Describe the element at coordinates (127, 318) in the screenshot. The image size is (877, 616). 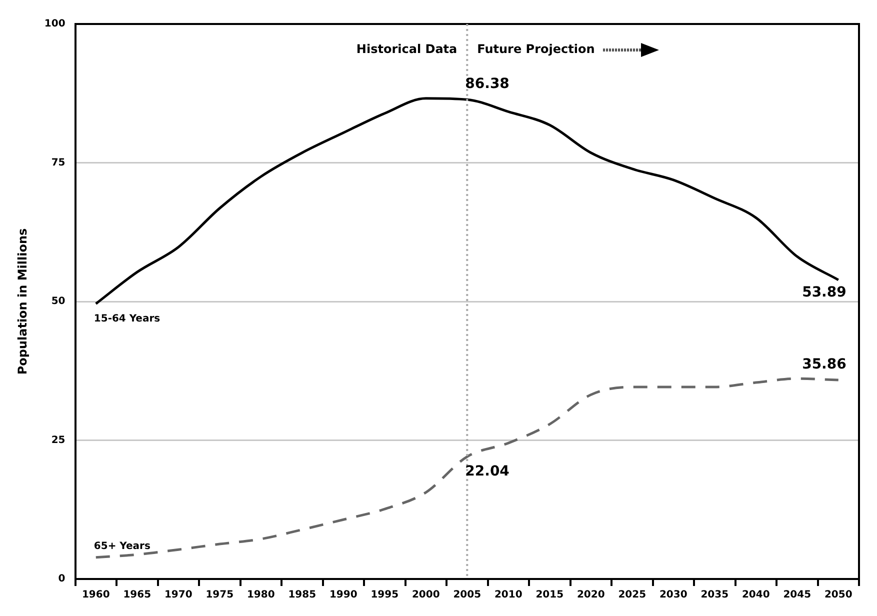
I see `series-label: 15-64 Years` at that location.